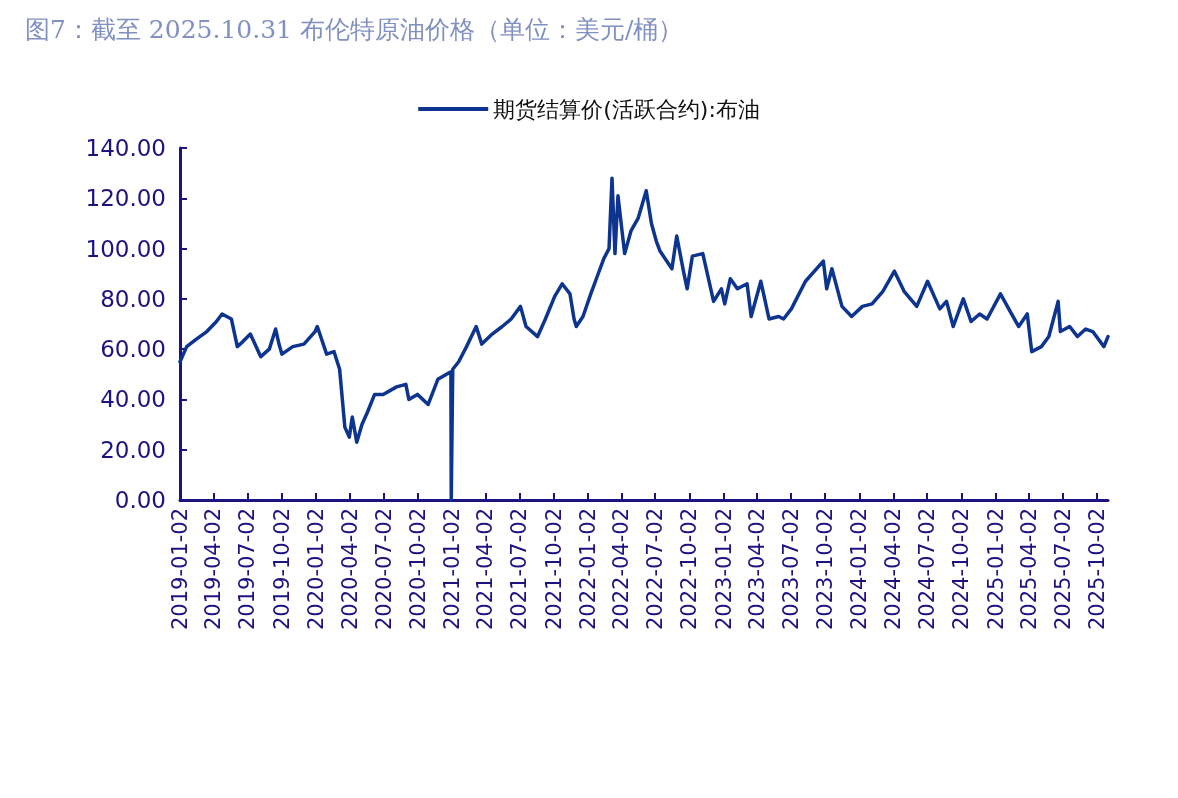  What do you see at coordinates (140, 500) in the screenshot?
I see `y-tick-label: 0.00` at bounding box center [140, 500].